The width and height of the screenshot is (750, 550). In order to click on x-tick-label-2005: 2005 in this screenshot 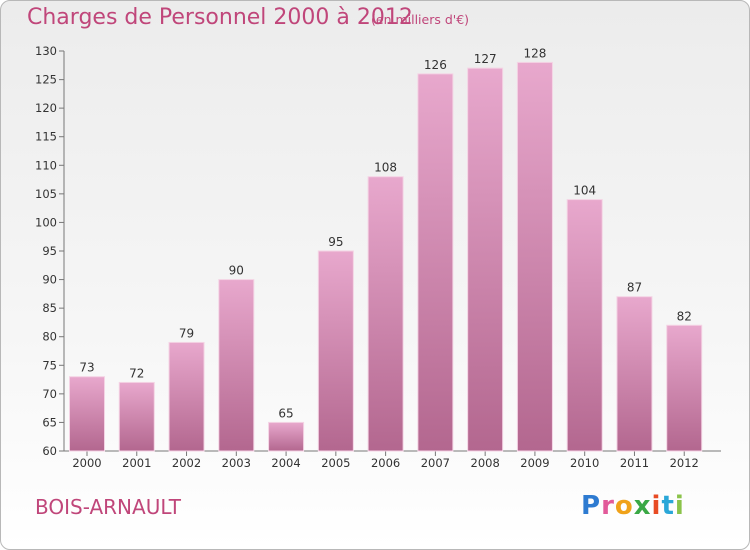, I will do `click(335, 463)`.